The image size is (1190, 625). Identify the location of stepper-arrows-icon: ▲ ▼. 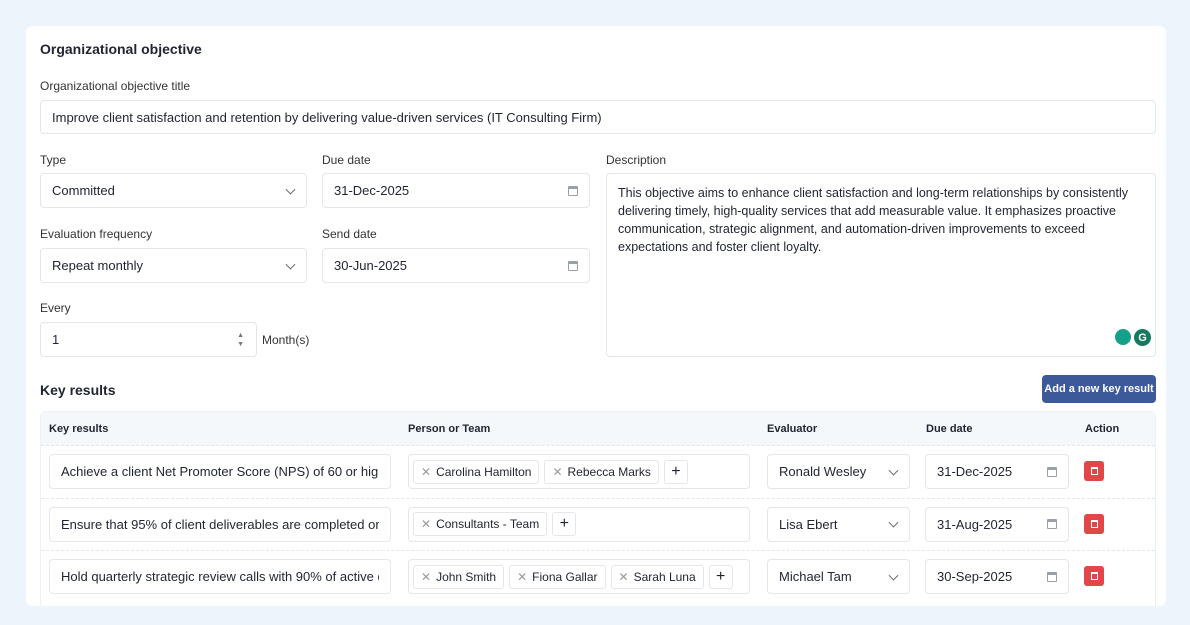
(240, 340).